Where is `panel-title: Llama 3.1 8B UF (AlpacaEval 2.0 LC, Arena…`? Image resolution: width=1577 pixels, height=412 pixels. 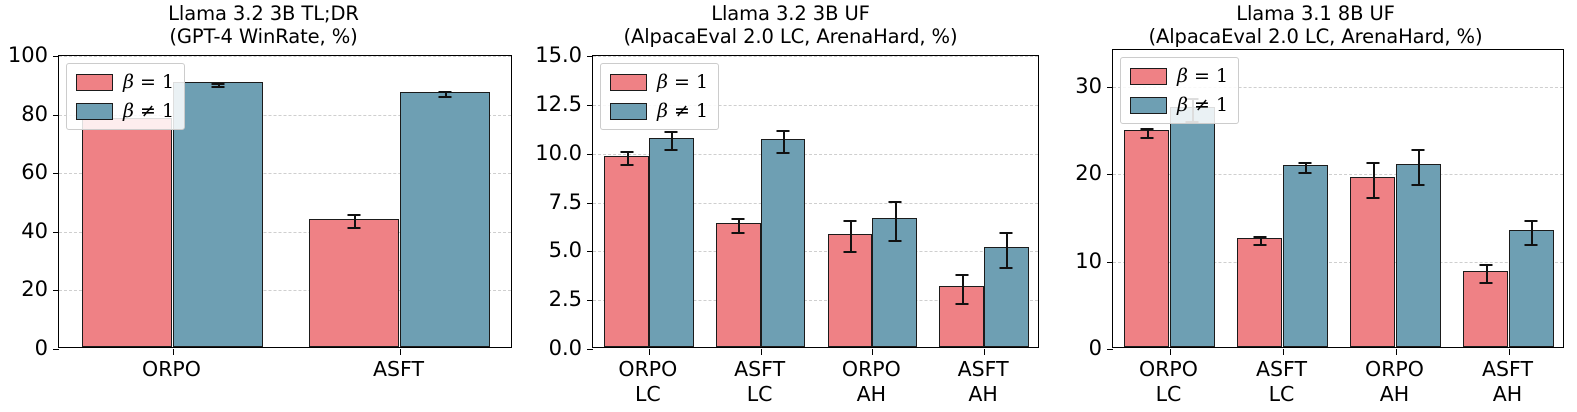
panel-title: Llama 3.1 8B UF (AlpacaEval 2.0 LC, Arena… is located at coordinates (1315, 25).